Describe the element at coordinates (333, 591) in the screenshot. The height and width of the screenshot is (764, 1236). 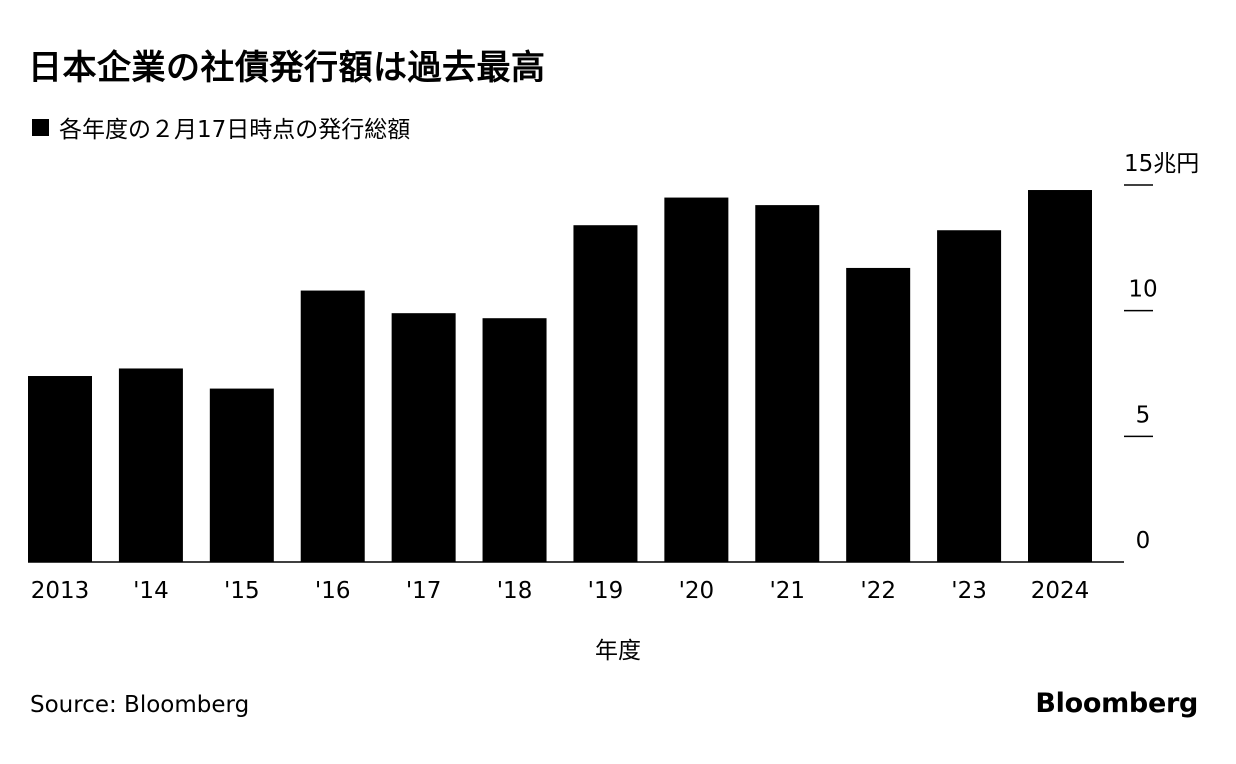
I see `x-tick-label-3: '16` at that location.